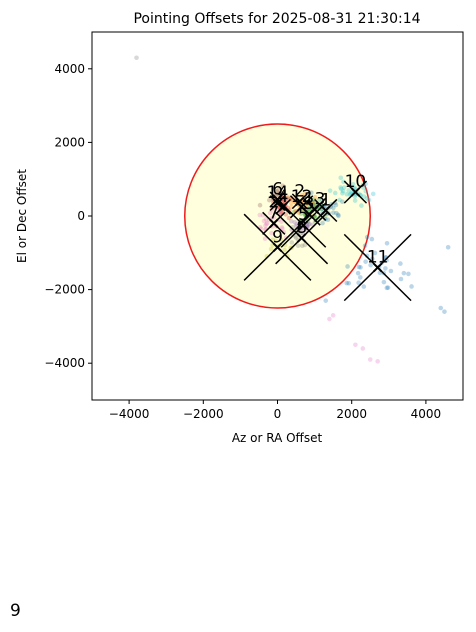  What do you see at coordinates (378, 258) in the screenshot?
I see `cluster-label: 11` at bounding box center [378, 258].